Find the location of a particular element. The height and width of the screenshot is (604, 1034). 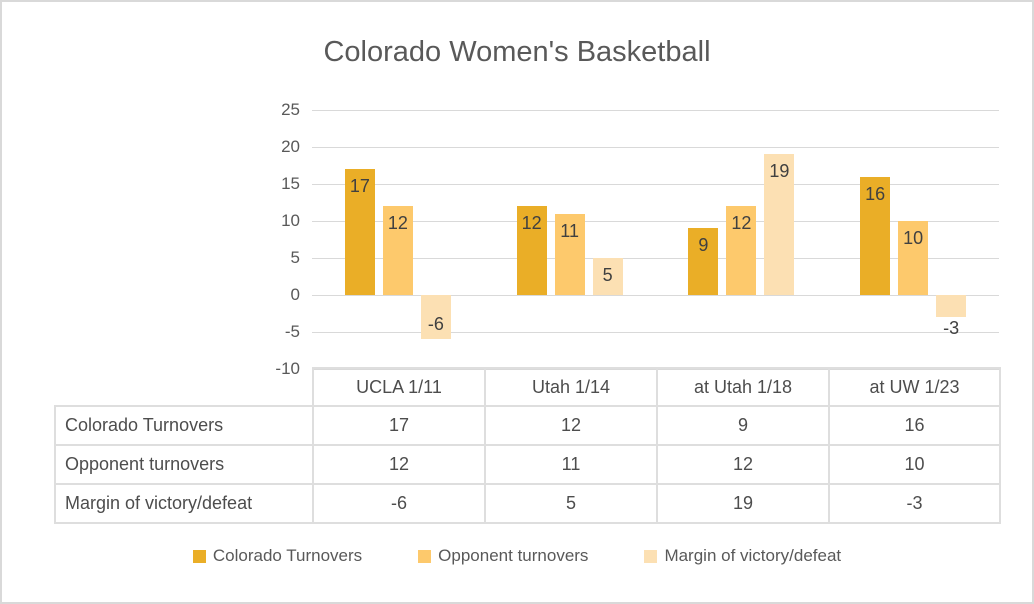

legend-label-colorado-turnovers: Colorado Turnovers is located at coordinates (287, 555).